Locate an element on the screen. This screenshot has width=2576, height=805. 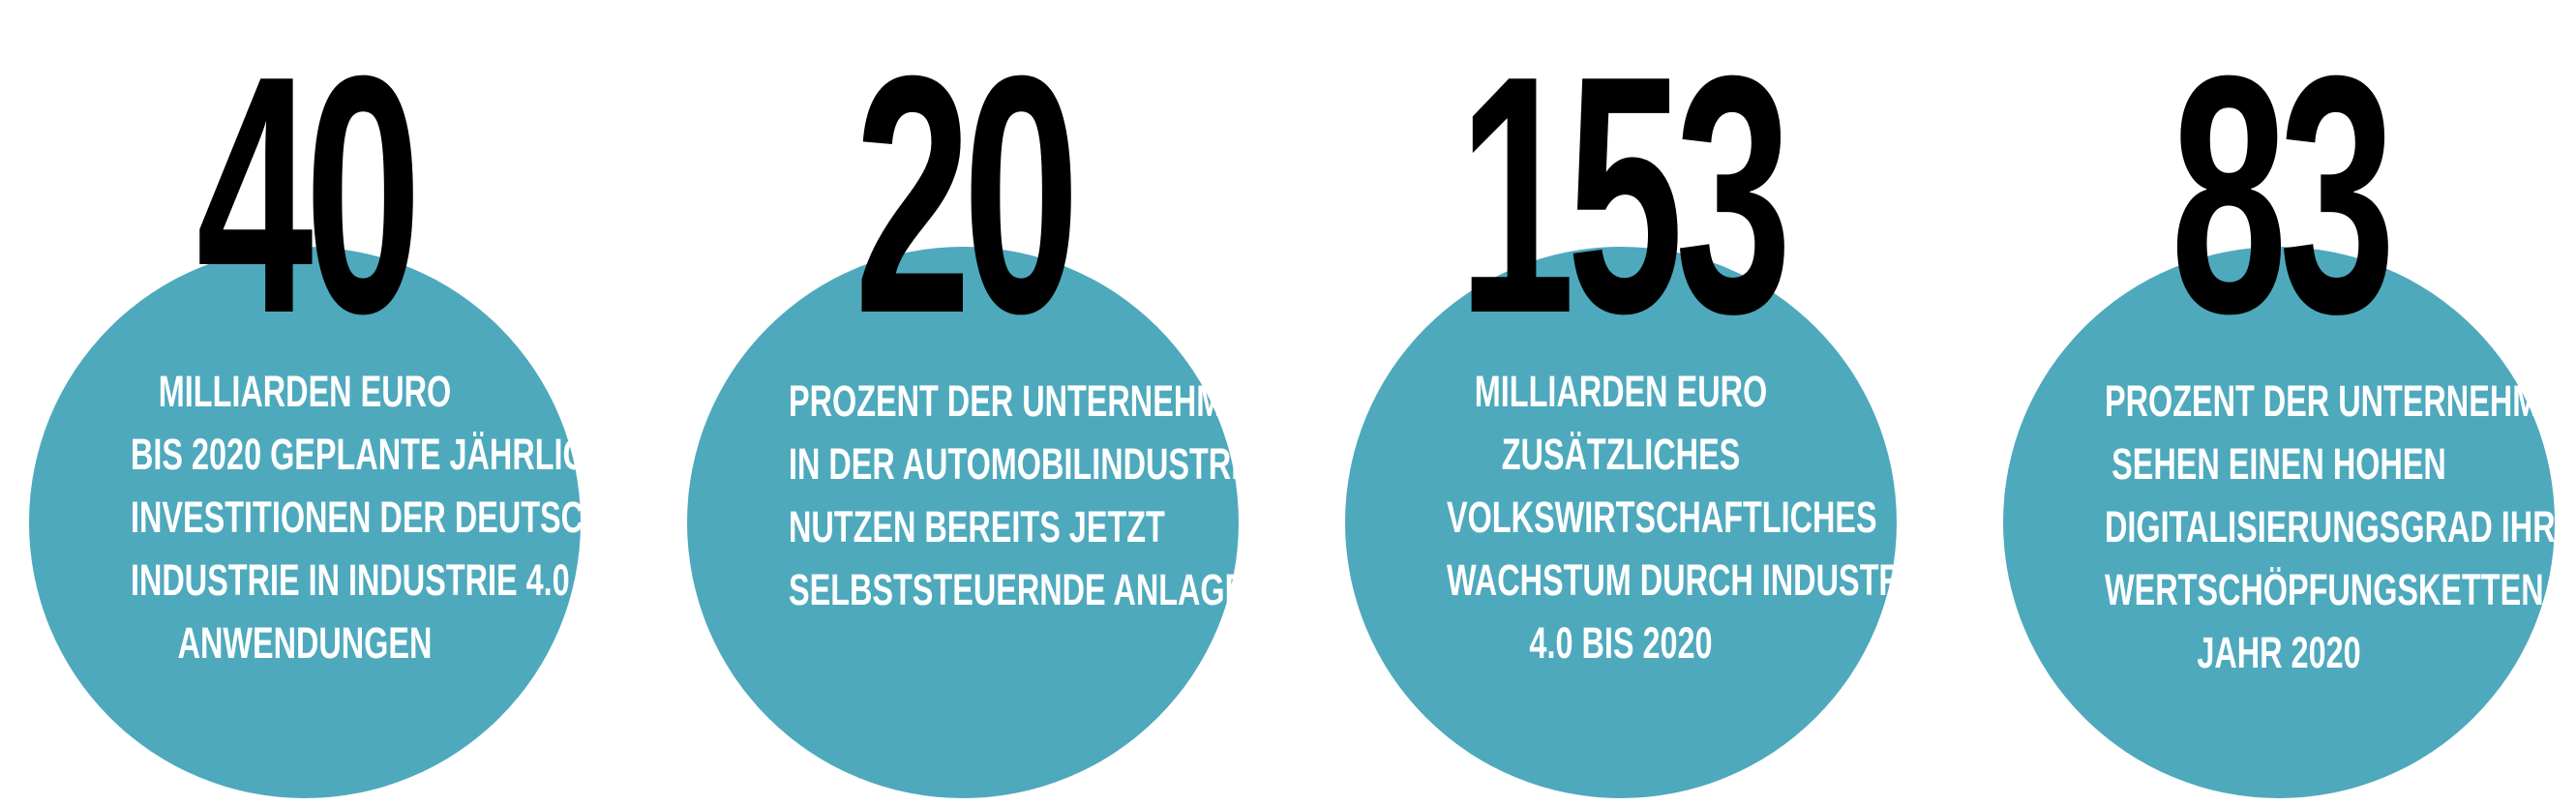
stat-description-line: SELBSTSTEUERNDE ANLAGEN is located at coordinates (1029, 589).